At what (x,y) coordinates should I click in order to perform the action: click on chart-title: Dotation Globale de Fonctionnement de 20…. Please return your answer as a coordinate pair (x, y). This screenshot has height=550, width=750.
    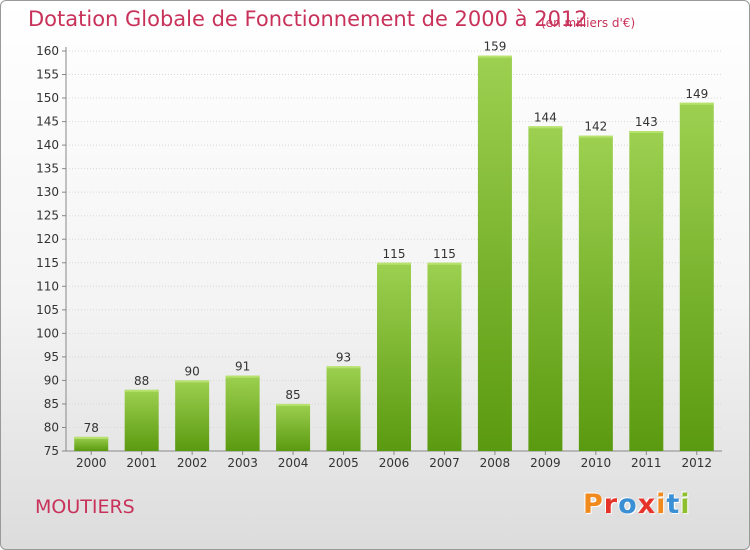
    Looking at the image, I should click on (308, 19).